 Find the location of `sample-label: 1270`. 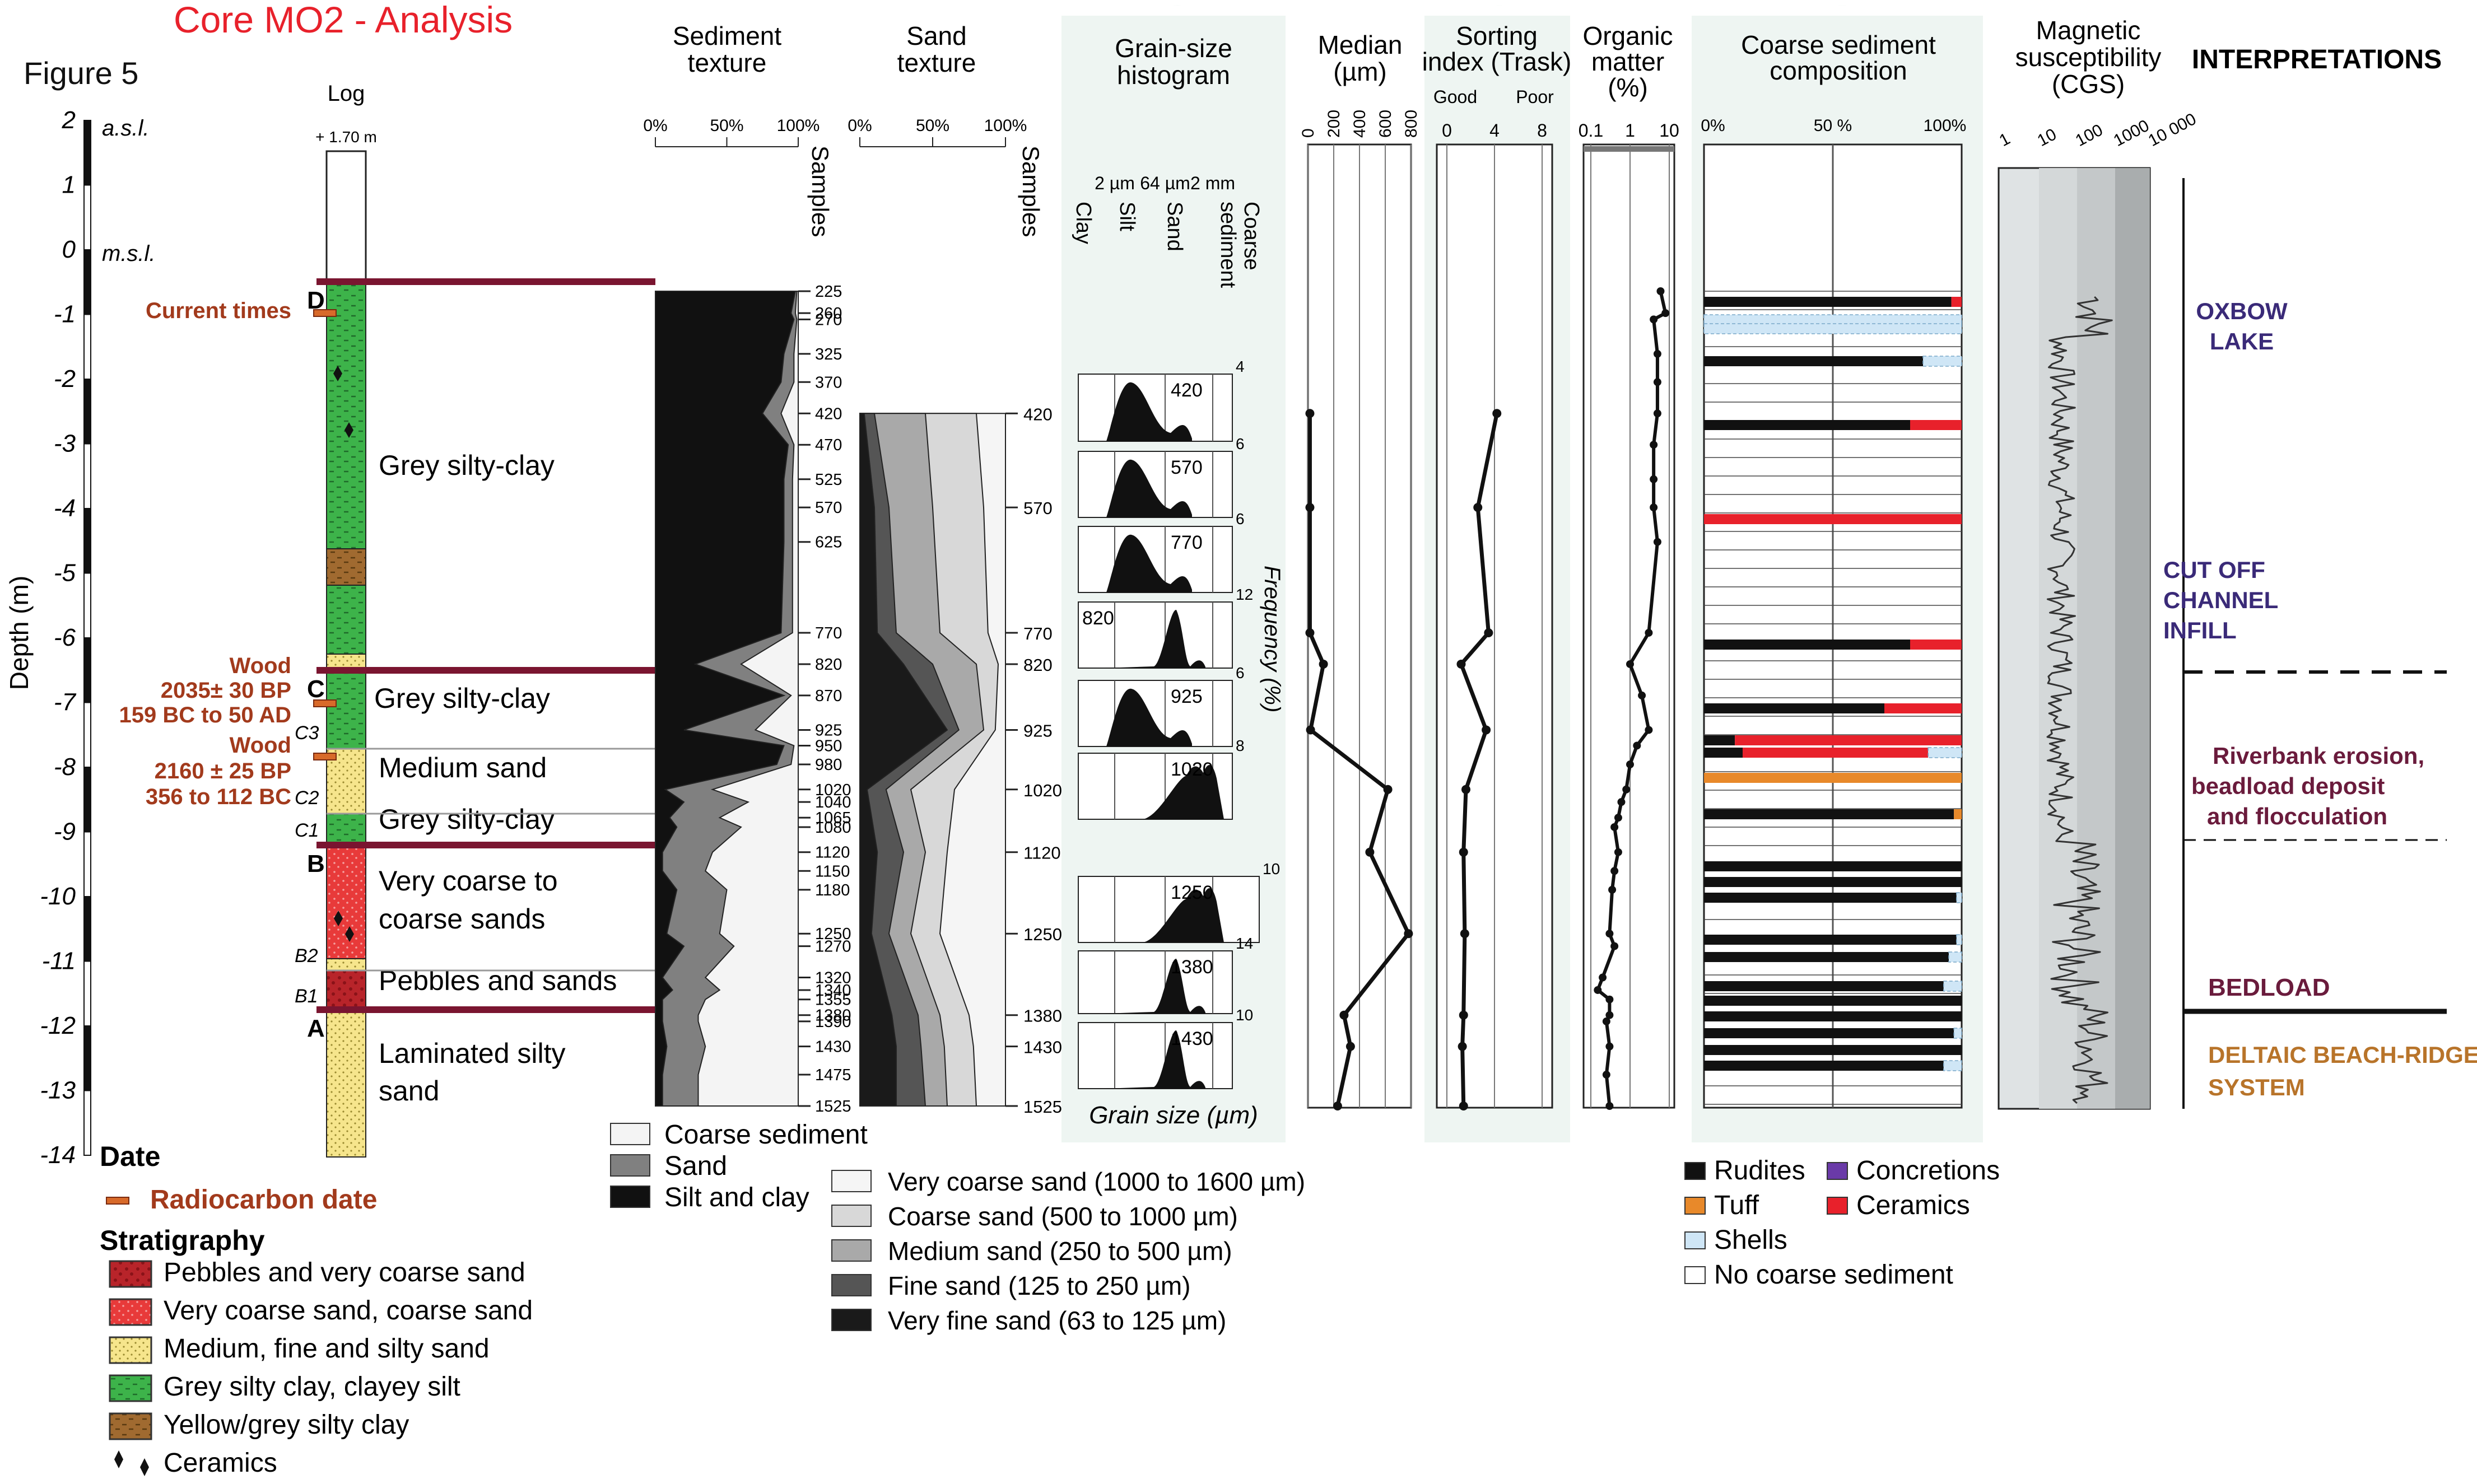

sample-label: 1270 is located at coordinates (833, 947).